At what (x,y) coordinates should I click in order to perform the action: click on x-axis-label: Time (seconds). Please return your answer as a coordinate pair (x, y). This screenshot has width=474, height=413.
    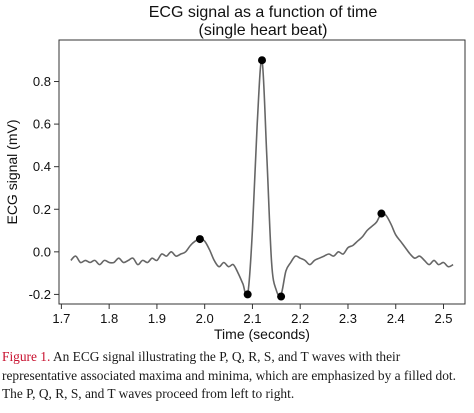
    Looking at the image, I should click on (262, 334).